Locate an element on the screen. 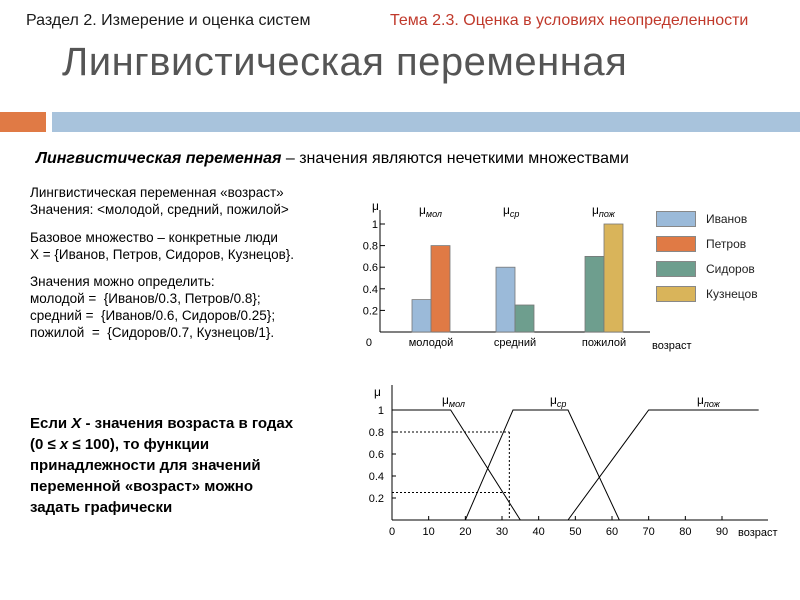 Image resolution: width=800 pixels, height=600 pixels. subtitle-term: Лингвистическая переменная is located at coordinates (159, 158).